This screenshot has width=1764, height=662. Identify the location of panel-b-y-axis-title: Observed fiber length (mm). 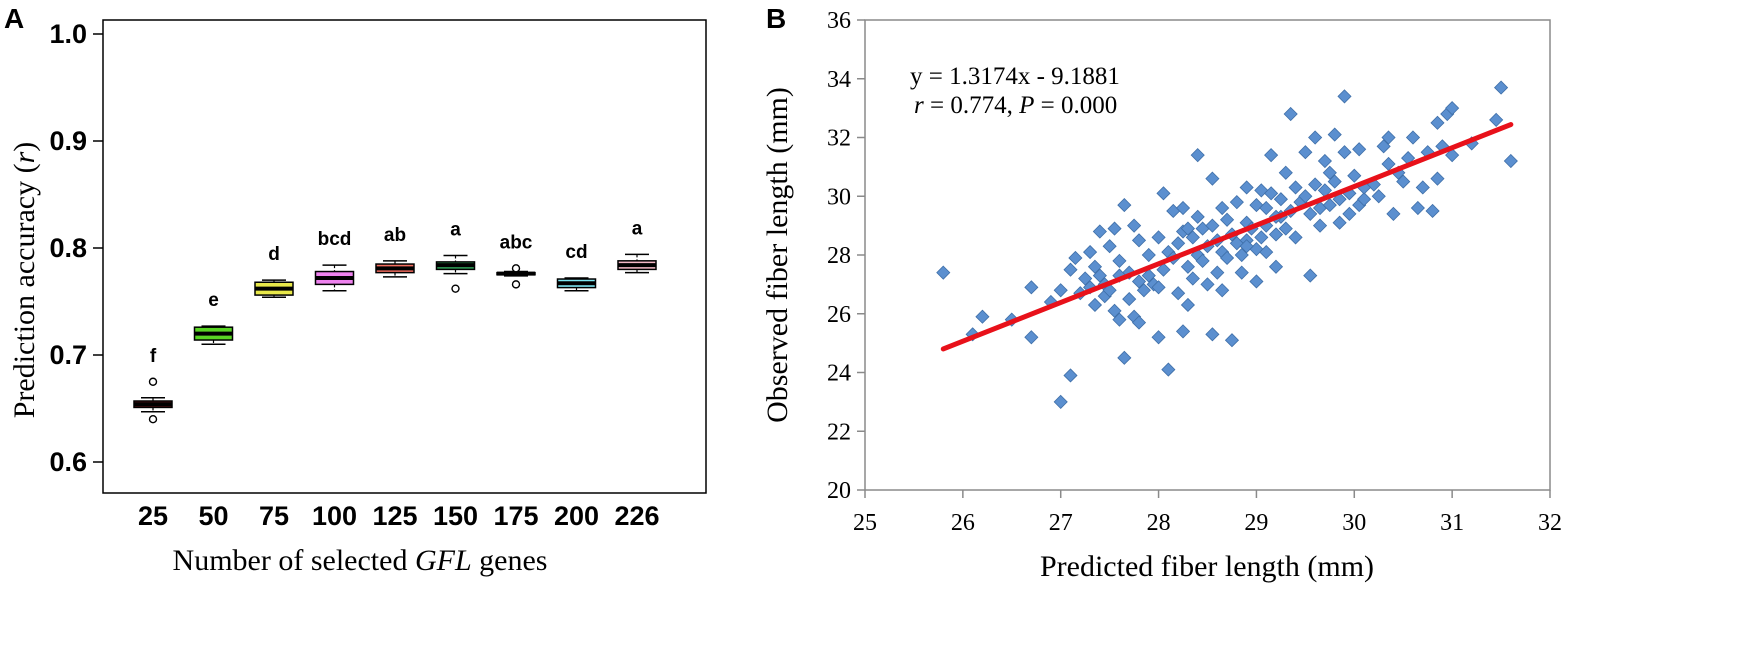
(777, 255).